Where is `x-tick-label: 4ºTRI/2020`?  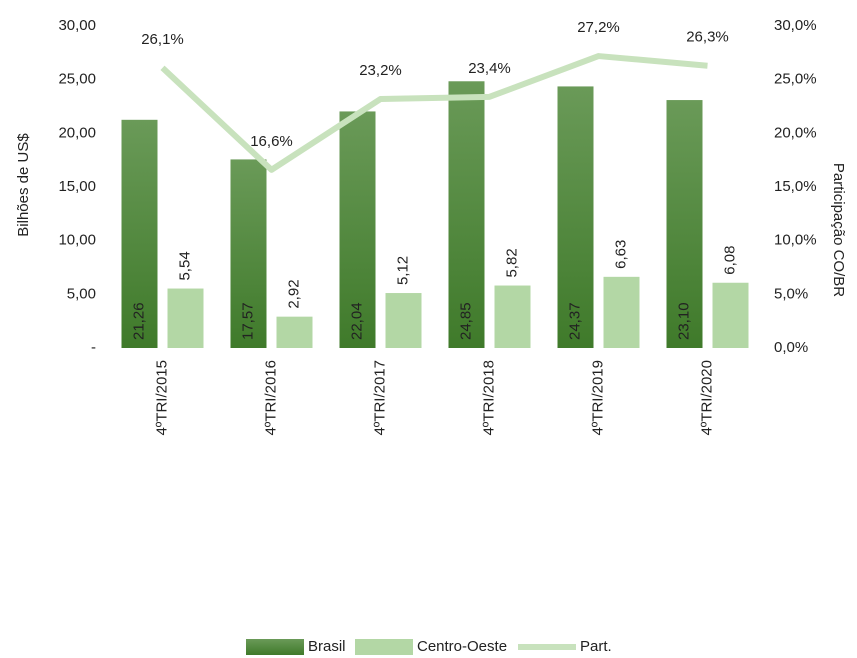
x-tick-label: 4ºTRI/2020 is located at coordinates (706, 398).